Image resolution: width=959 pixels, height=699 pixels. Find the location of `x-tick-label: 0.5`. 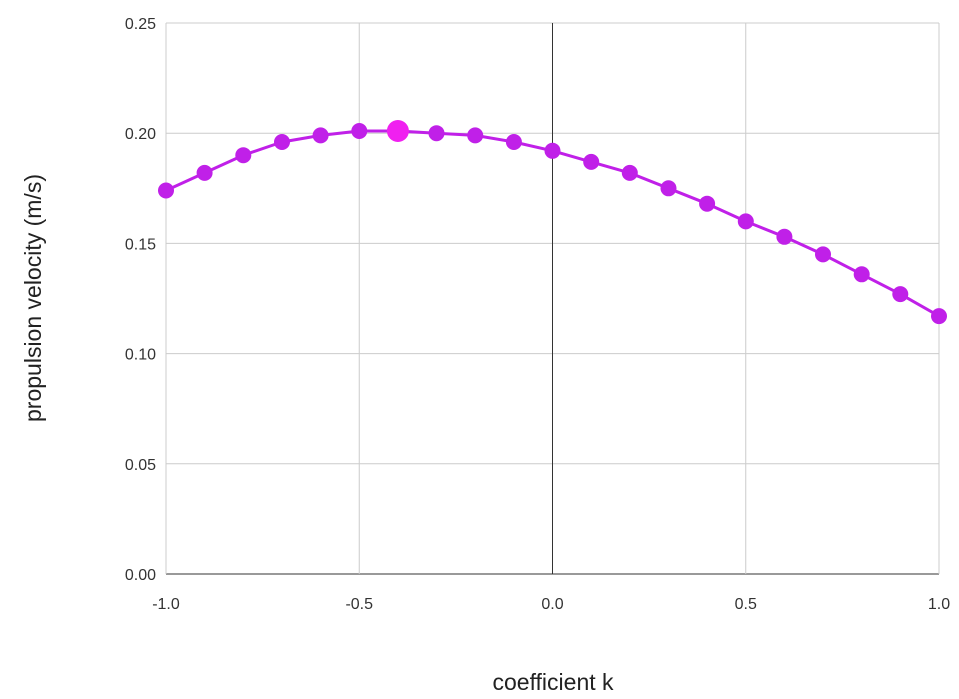

x-tick-label: 0.5 is located at coordinates (746, 604).